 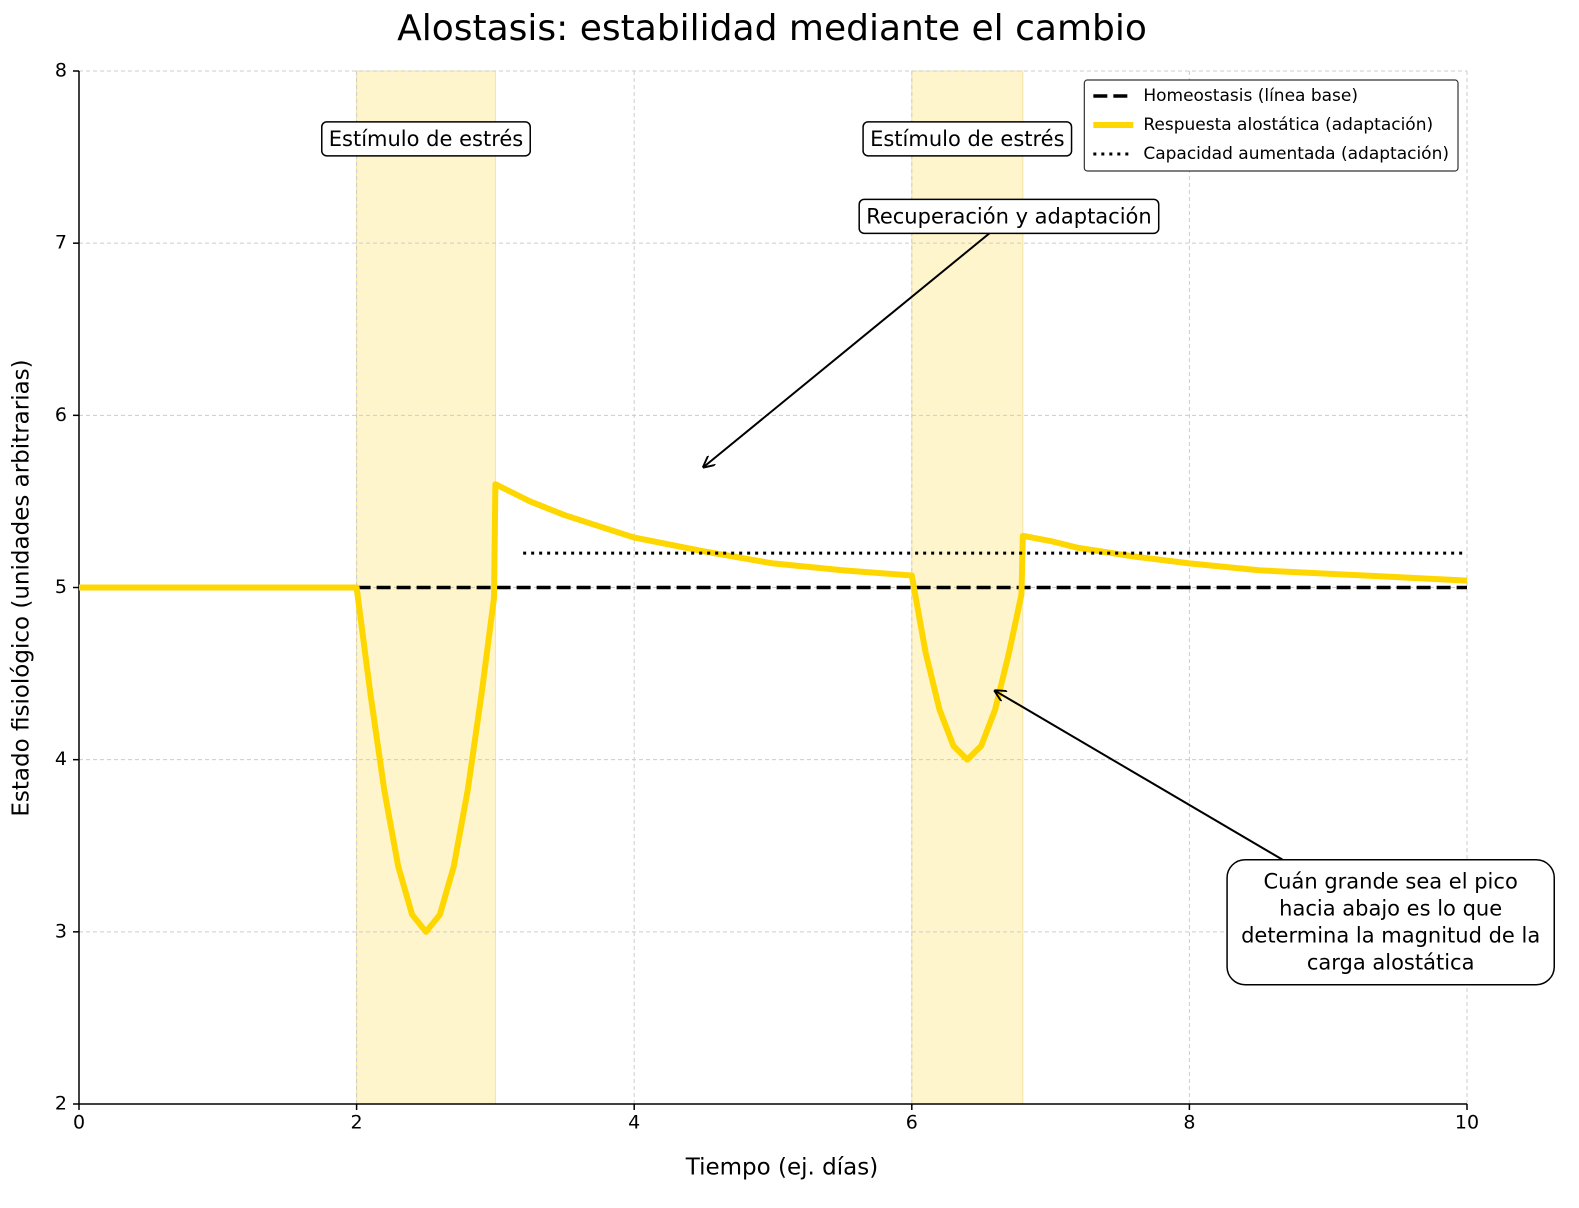 What do you see at coordinates (1391, 882) in the screenshot?
I see `annotation-line: Cuán grande sea el pico` at bounding box center [1391, 882].